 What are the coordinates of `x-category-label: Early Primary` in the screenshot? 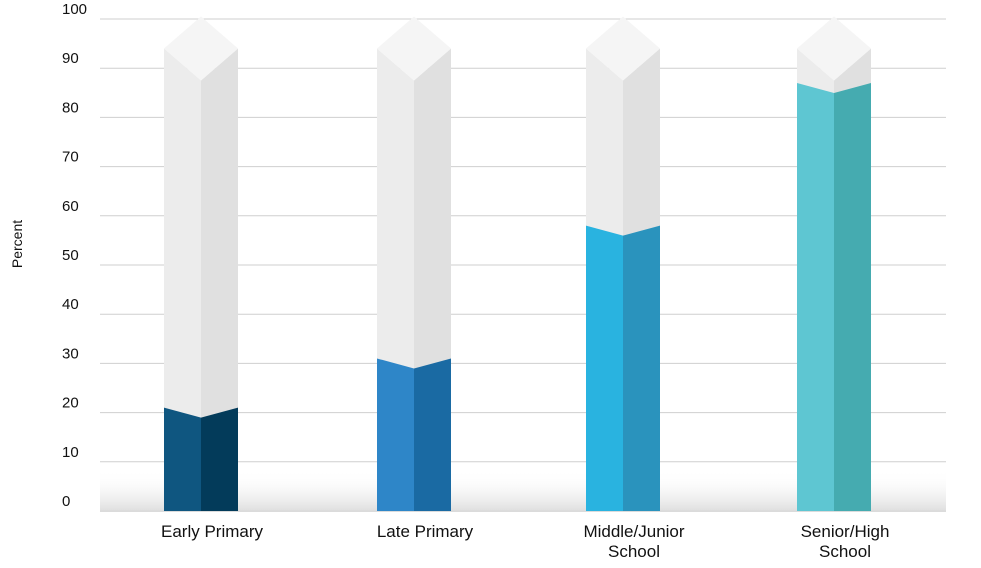 It's located at (212, 531).